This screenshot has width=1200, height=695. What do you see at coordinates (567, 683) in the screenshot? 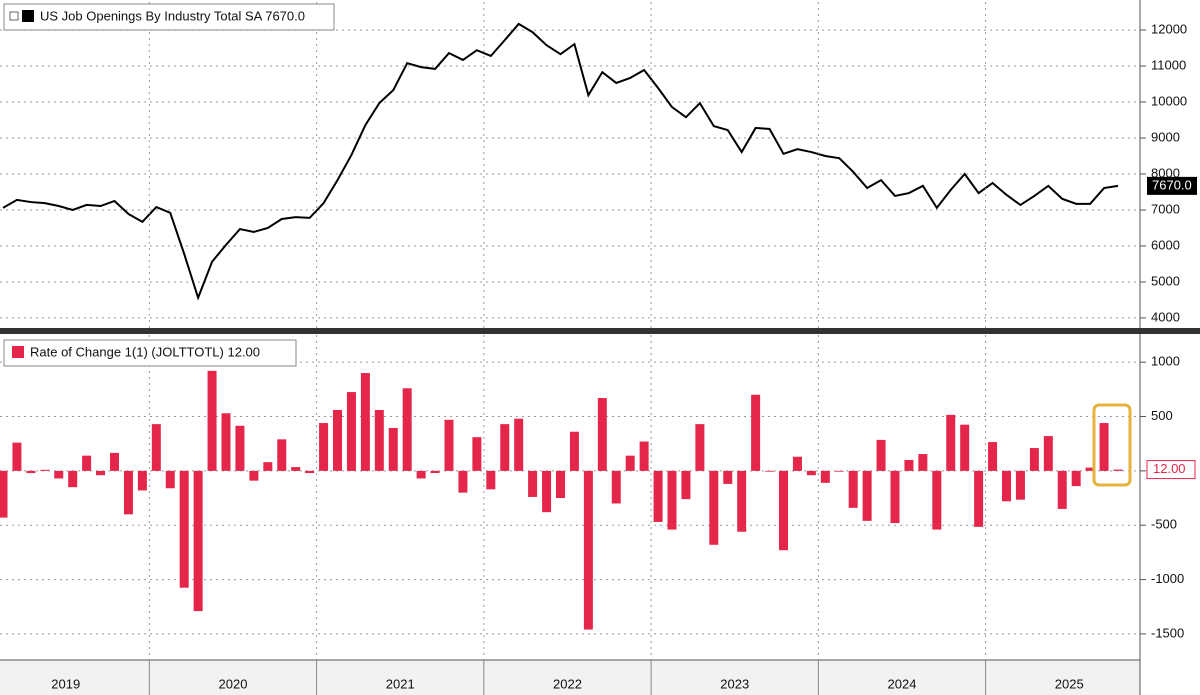
I see `x-tick-label: 2022` at bounding box center [567, 683].